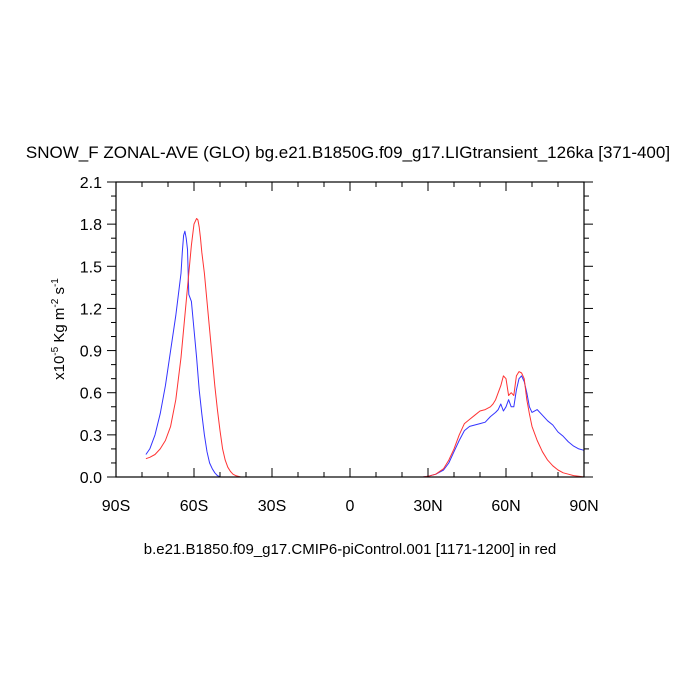 Image resolution: width=700 pixels, height=700 pixels. I want to click on x-tick-label: 30N, so click(427, 506).